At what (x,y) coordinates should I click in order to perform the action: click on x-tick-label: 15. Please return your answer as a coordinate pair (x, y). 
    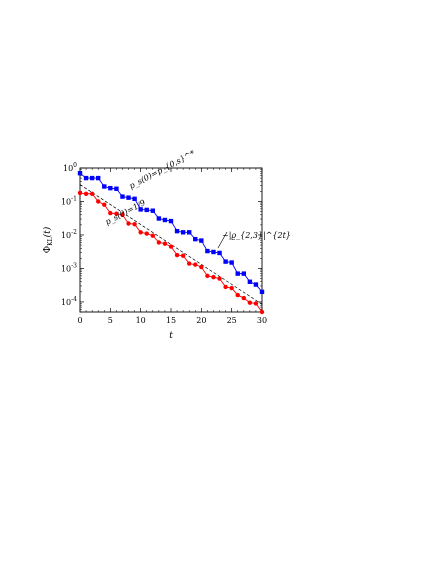
    Looking at the image, I should click on (171, 320).